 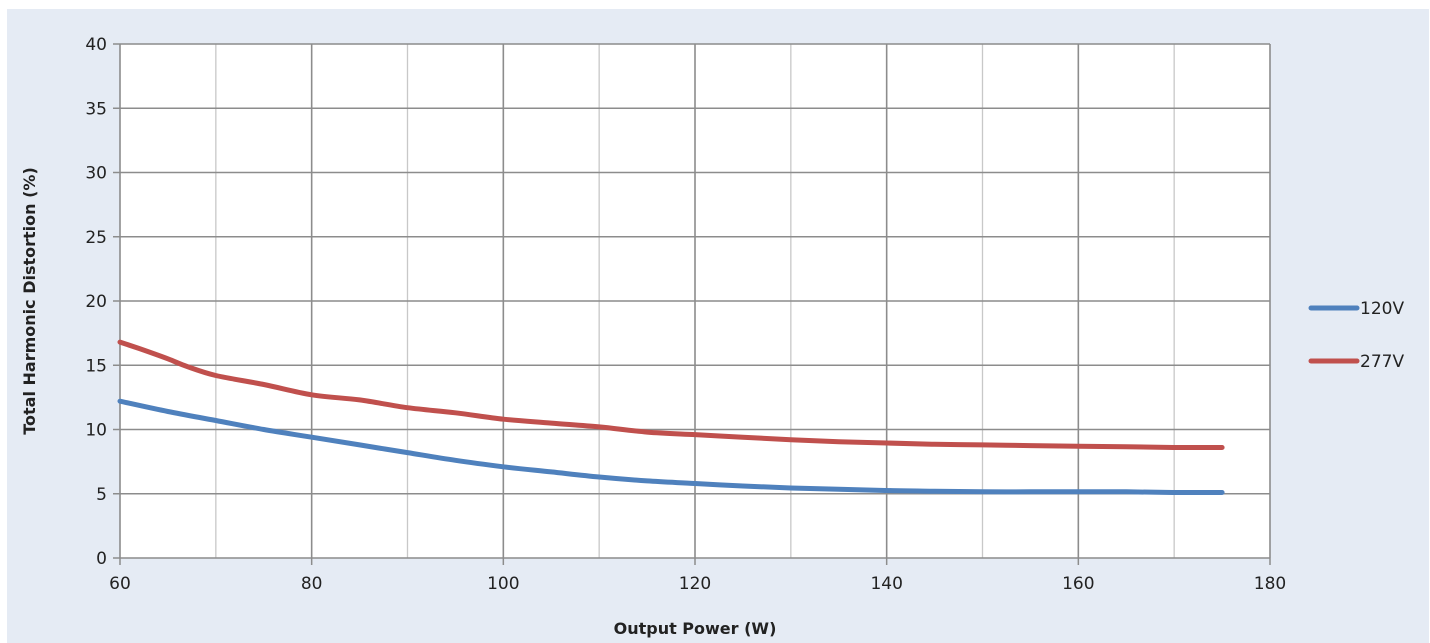 What do you see at coordinates (671, 447) in the screenshot?
I see `series-line-120V` at bounding box center [671, 447].